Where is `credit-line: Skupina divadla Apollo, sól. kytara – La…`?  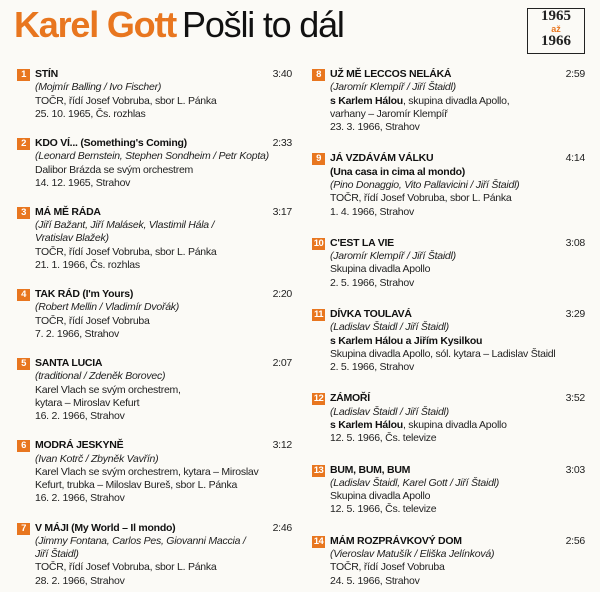 credit-line: Skupina divadla Apollo, sól. kytara – La… is located at coordinates (443, 353).